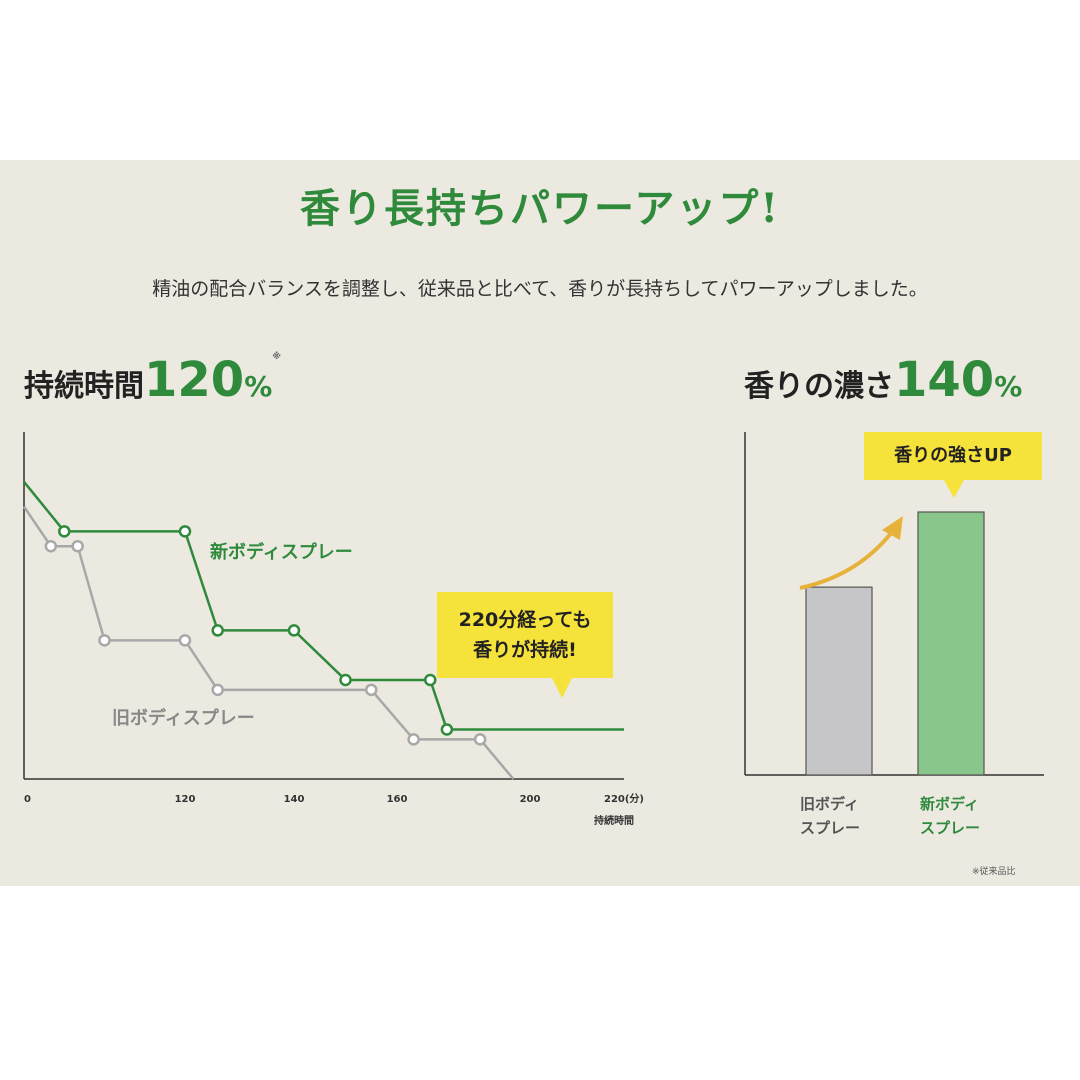 This screenshot has width=1080, height=1080. What do you see at coordinates (185, 799) in the screenshot?
I see `x-tick-label: 120` at bounding box center [185, 799].